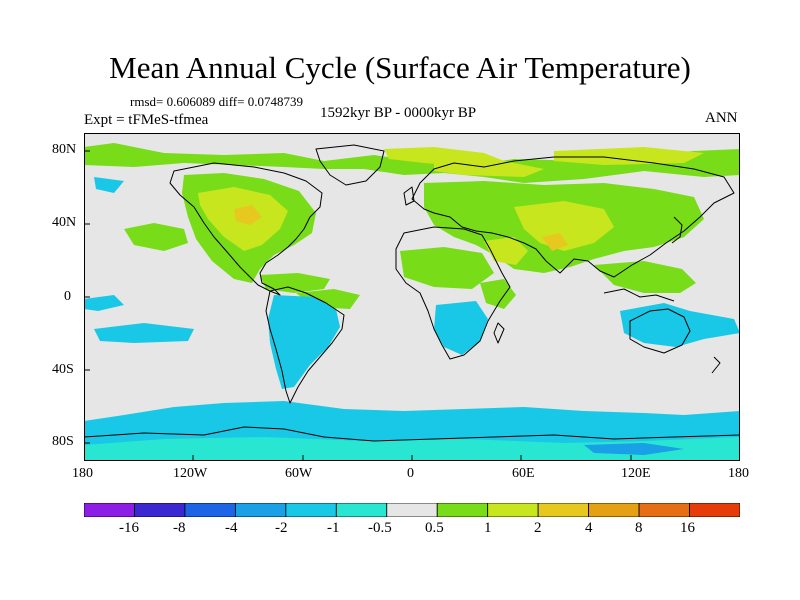 This screenshot has width=800, height=600. What do you see at coordinates (398, 113) in the screenshot?
I see `period-label: 1592kyr BP - 0000kyr BP` at bounding box center [398, 113].